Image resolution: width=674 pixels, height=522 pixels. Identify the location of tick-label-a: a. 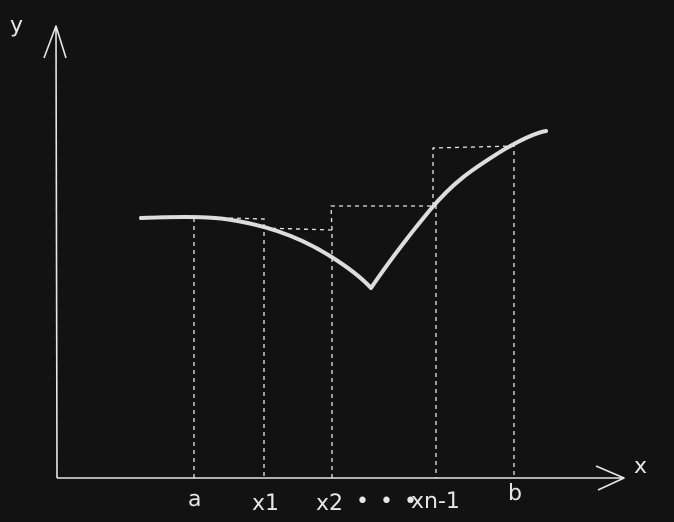
(194, 499).